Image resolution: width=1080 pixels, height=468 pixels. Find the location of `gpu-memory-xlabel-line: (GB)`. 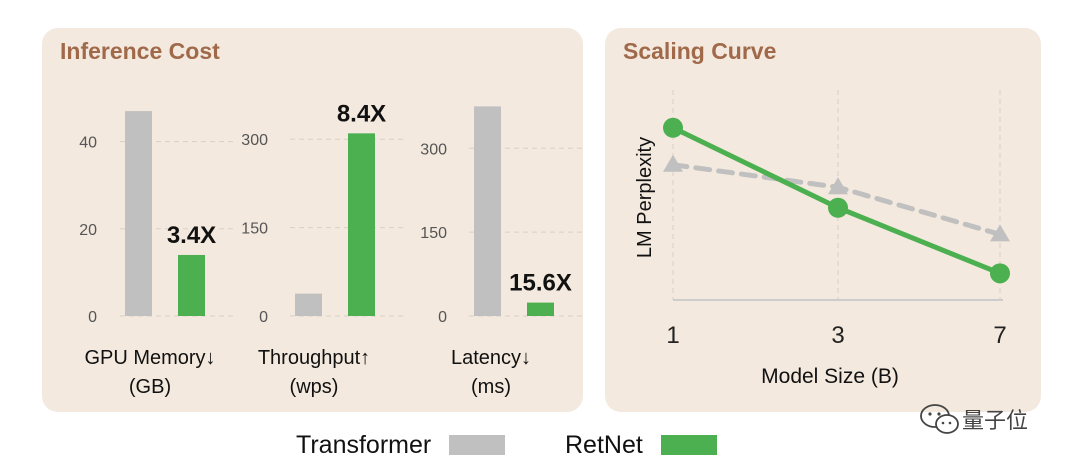

gpu-memory-xlabel-line: (GB) is located at coordinates (150, 387).